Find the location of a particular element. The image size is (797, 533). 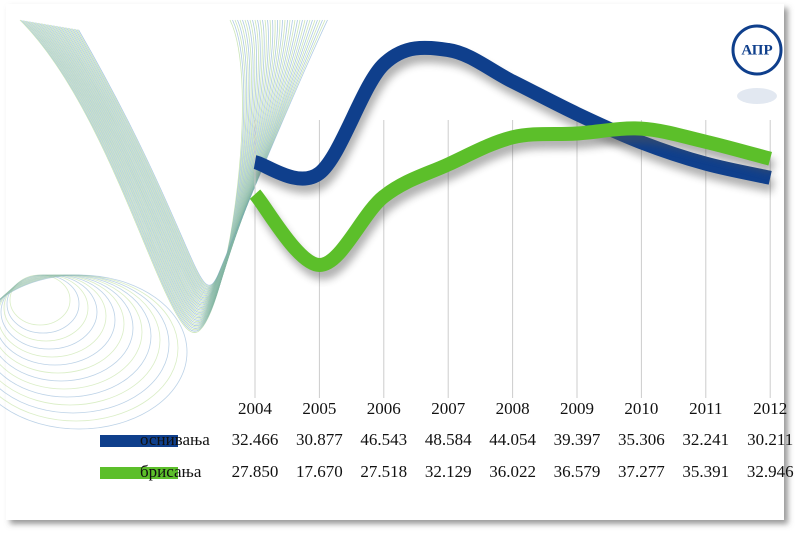

x-tick-label: 2005 is located at coordinates (319, 408).